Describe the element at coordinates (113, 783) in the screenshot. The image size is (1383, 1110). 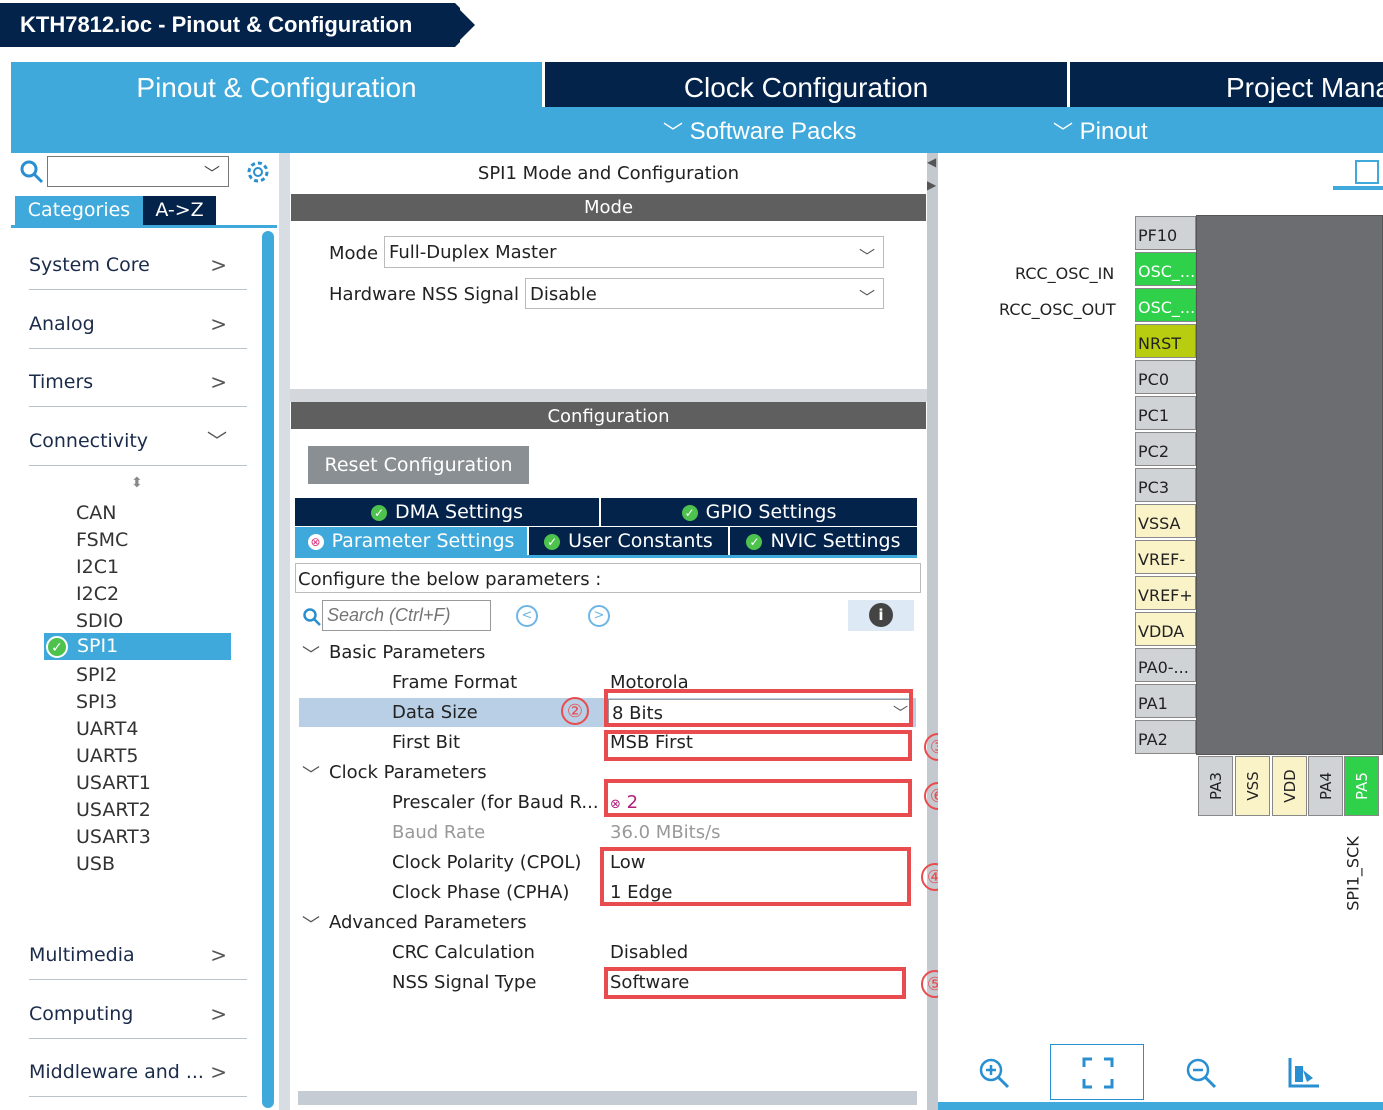
I see `list-item: USART1` at that location.